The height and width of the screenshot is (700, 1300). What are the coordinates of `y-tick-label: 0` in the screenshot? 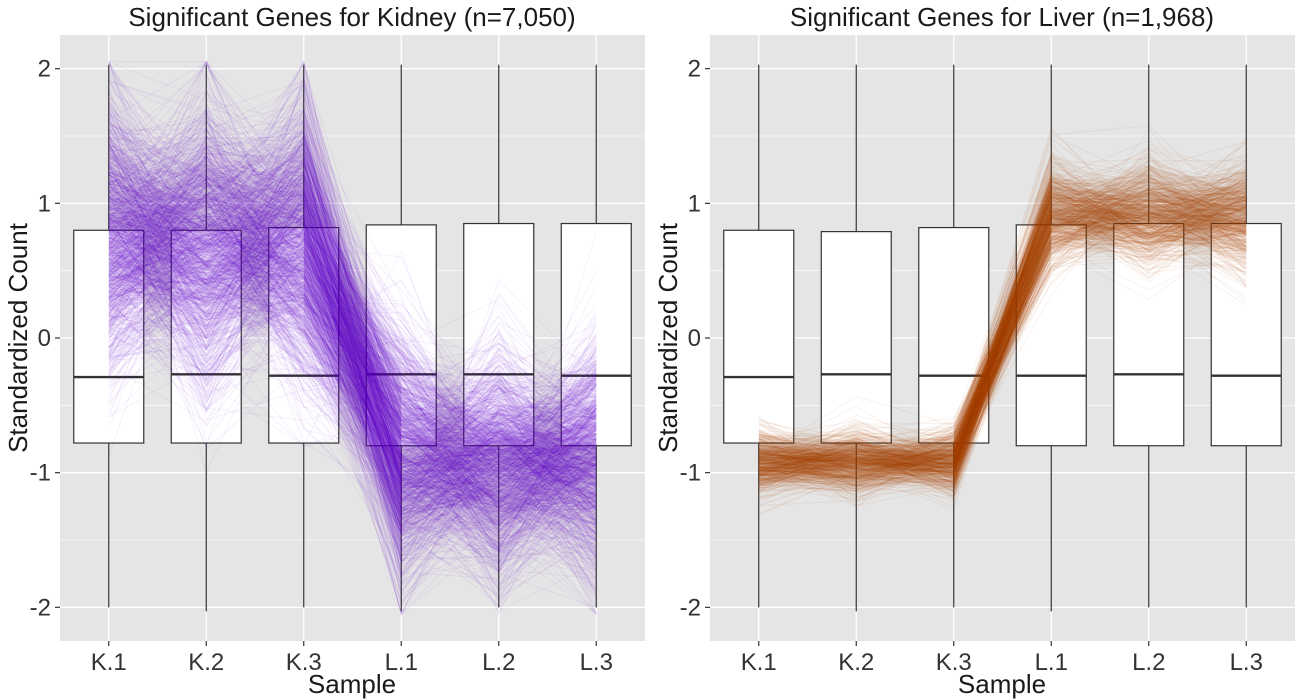 It's located at (44, 338).